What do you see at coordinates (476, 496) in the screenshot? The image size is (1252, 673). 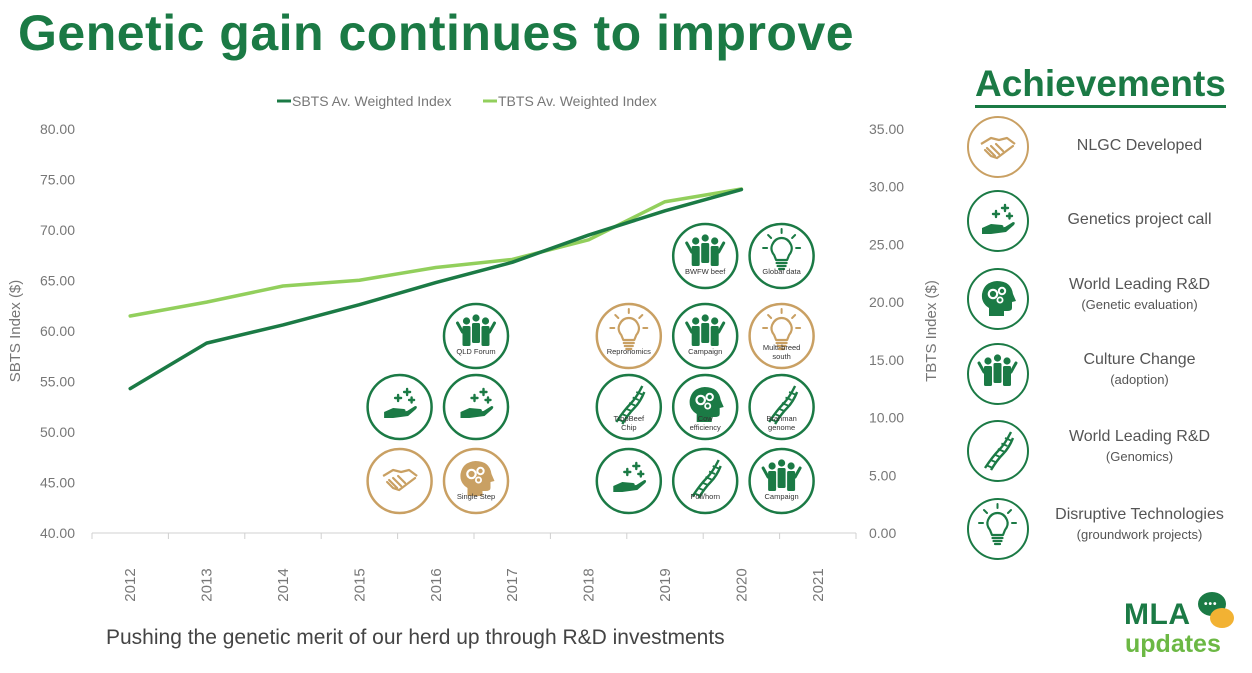 I see `annotation-label: Single Step` at bounding box center [476, 496].